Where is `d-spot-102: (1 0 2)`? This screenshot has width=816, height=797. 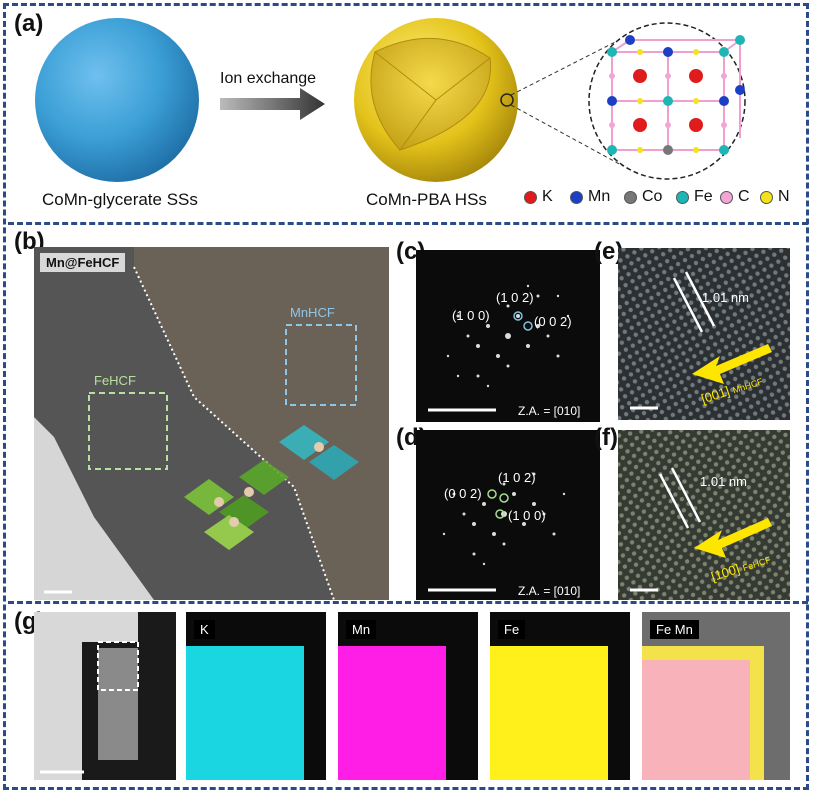 d-spot-102: (1 0 2) is located at coordinates (517, 477).